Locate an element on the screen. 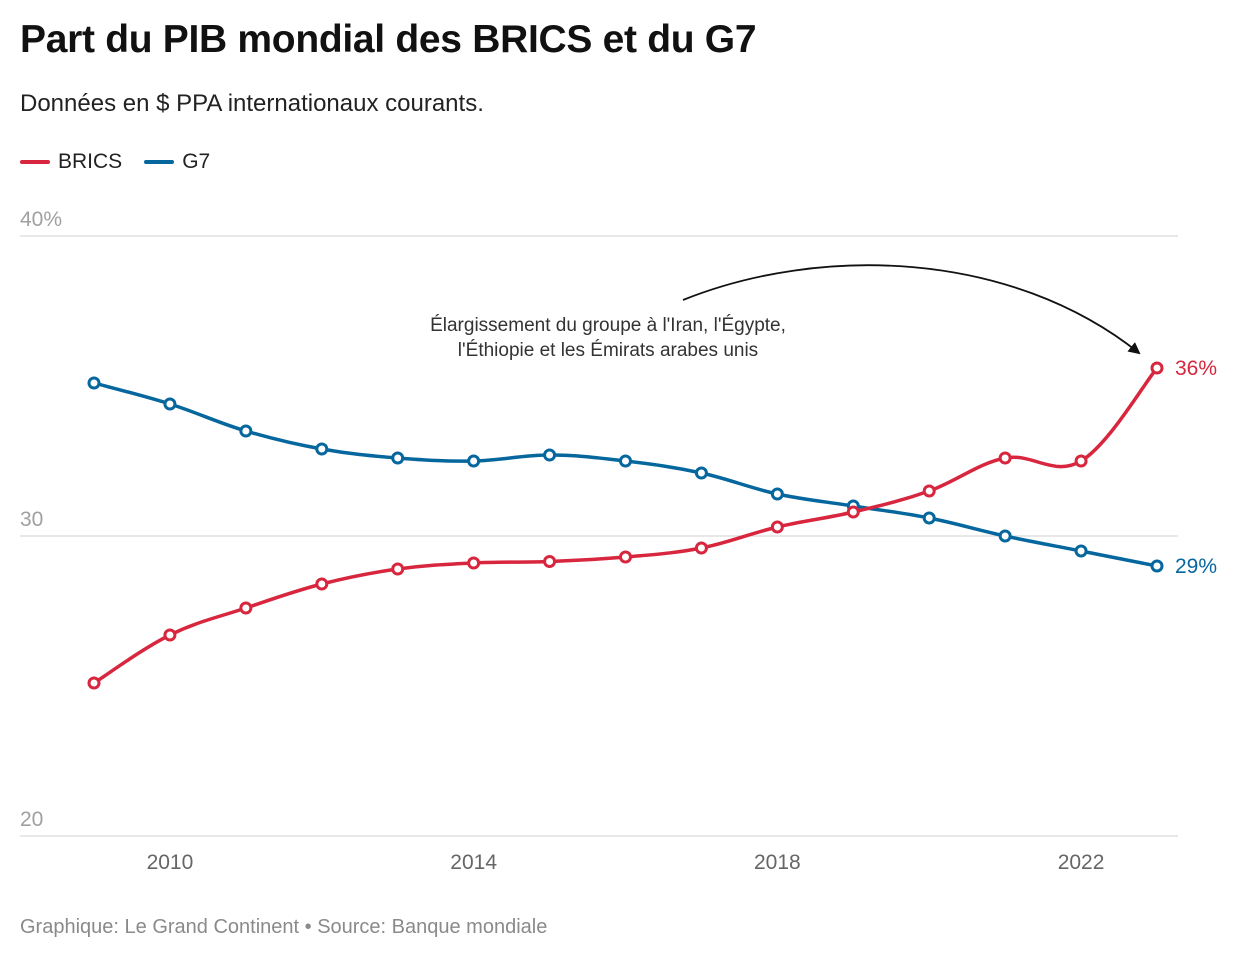 This screenshot has height=962, width=1240. x-tick-label: 2018 is located at coordinates (777, 862).